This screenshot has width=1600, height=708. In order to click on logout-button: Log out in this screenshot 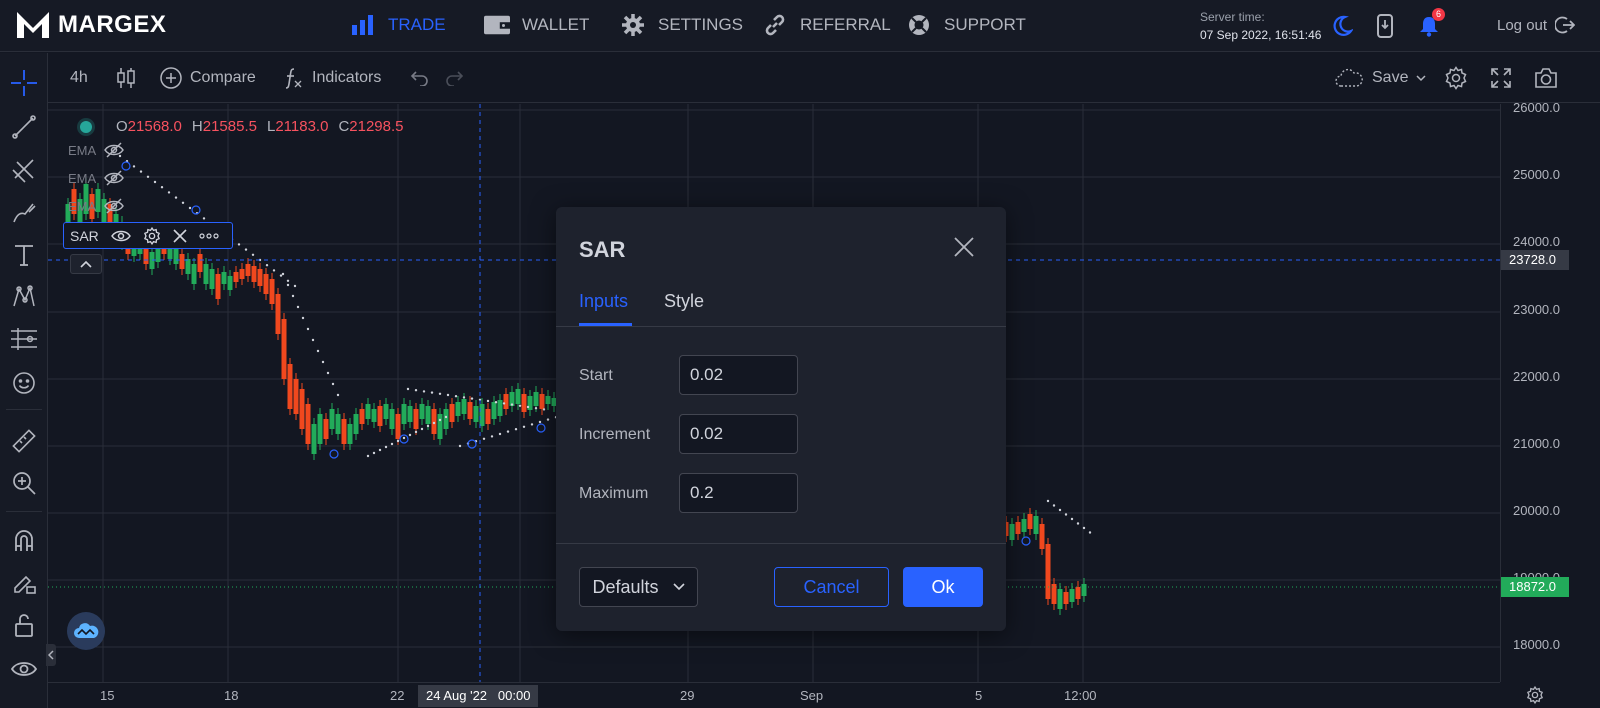, I will do `click(1536, 25)`.